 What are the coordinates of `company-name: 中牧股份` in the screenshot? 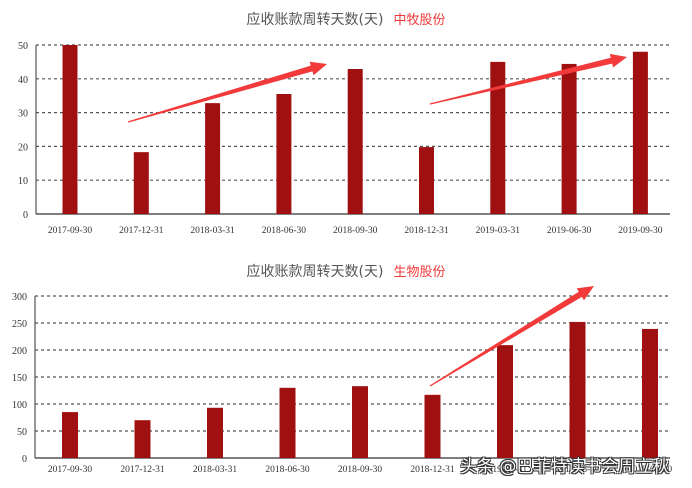 It's located at (419, 20).